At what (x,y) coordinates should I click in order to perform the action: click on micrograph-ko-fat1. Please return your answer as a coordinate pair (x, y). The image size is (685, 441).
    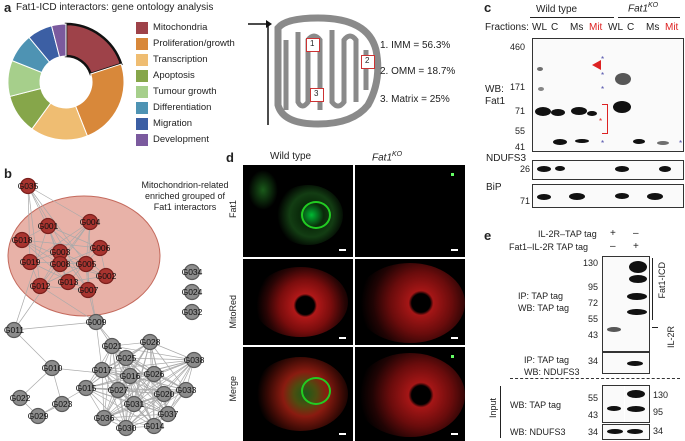
    Looking at the image, I should click on (410, 211).